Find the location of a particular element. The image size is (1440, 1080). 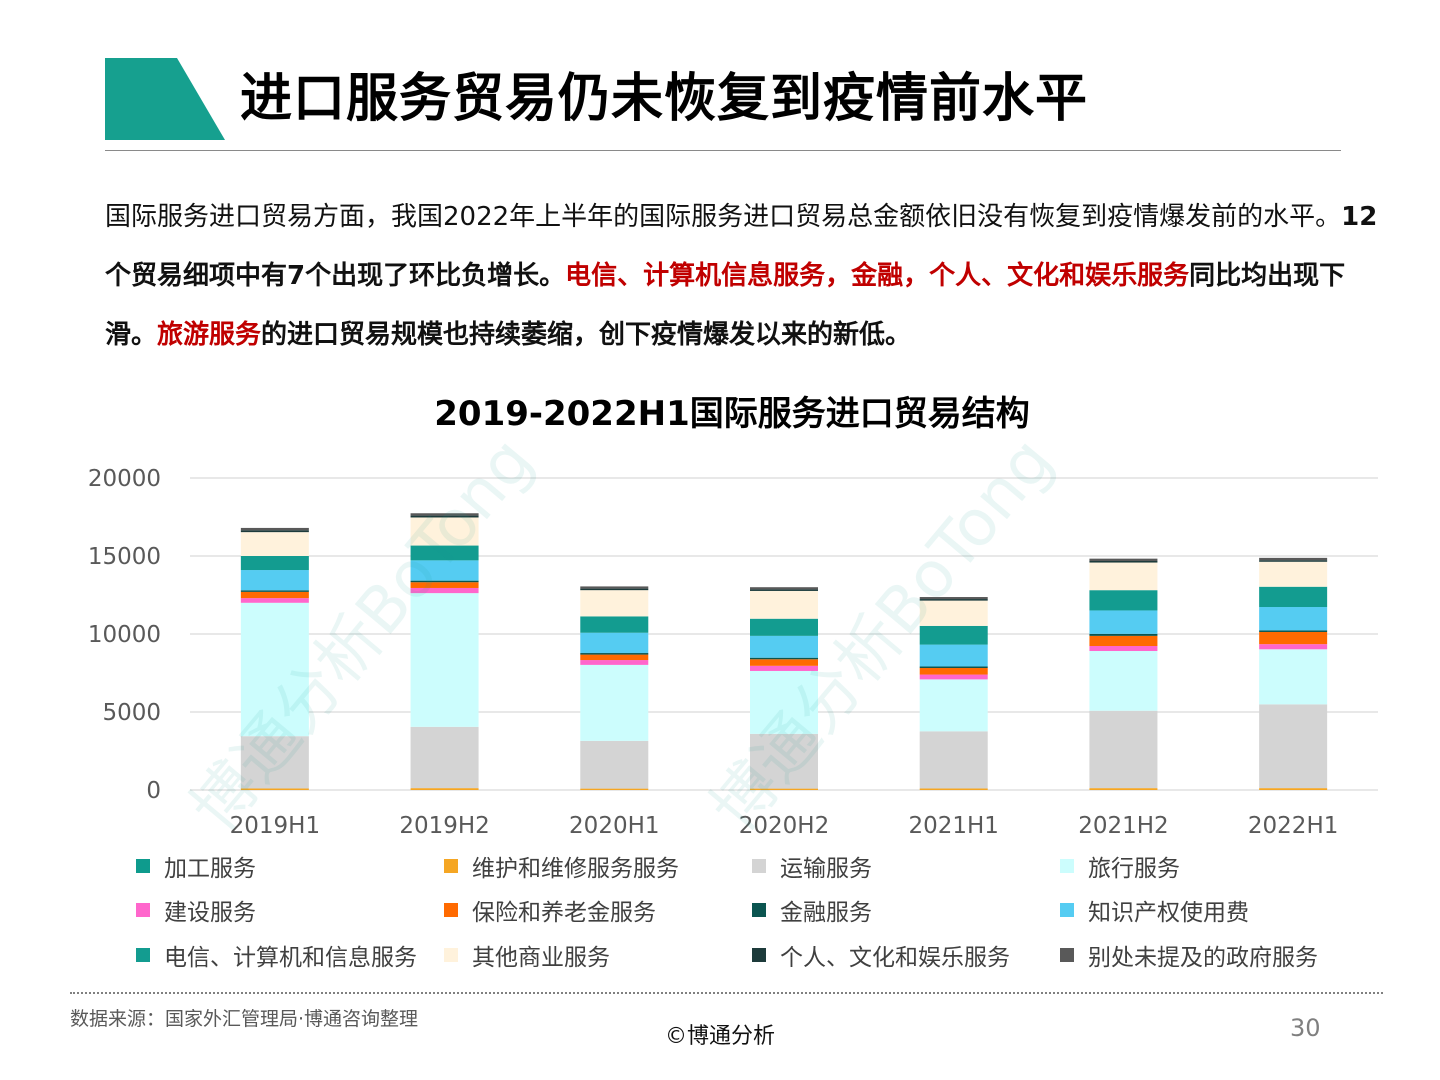

legend-label: 金融服务 is located at coordinates (826, 913).